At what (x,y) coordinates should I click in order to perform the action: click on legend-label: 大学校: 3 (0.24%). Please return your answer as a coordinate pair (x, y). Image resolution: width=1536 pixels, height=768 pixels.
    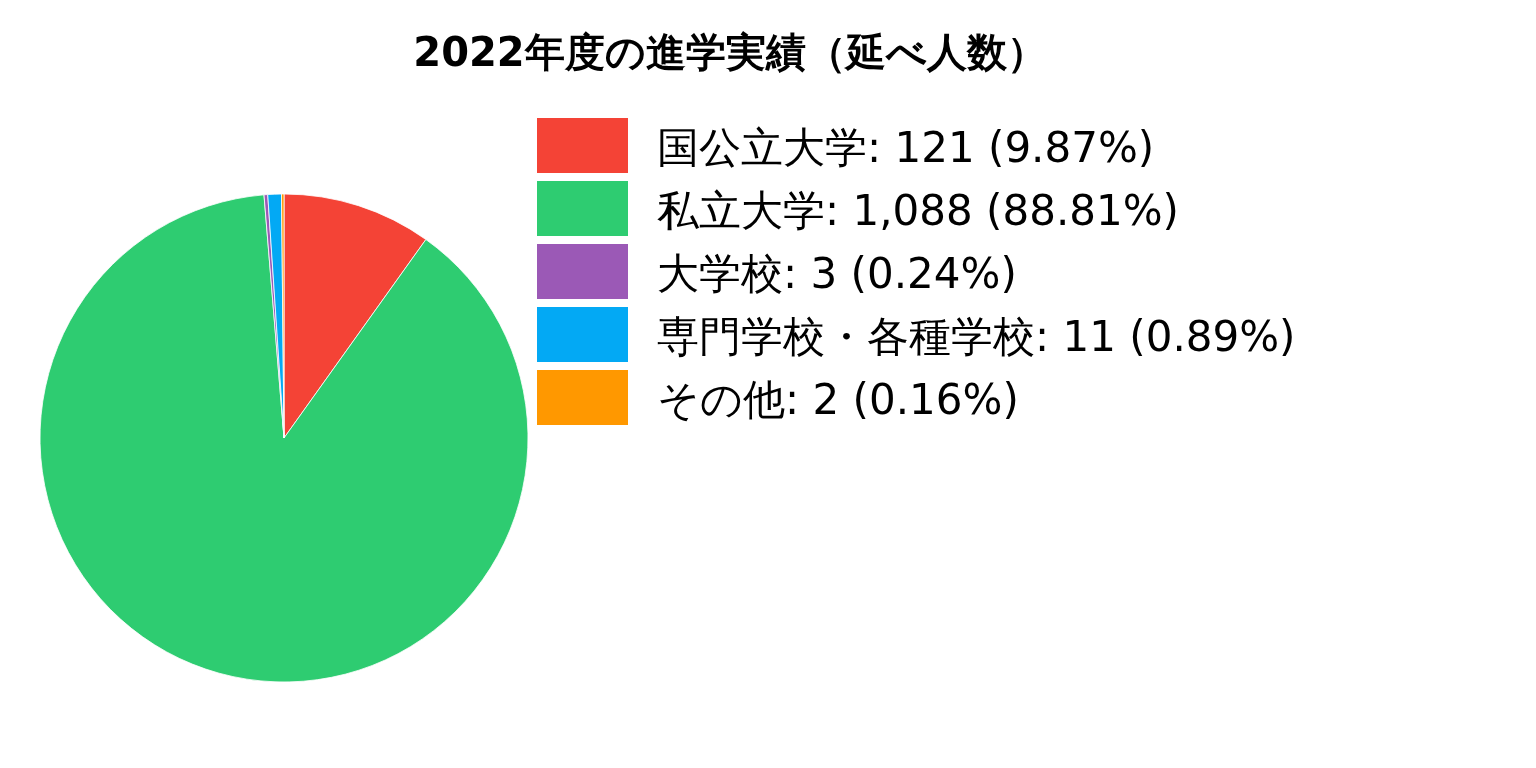
    Looking at the image, I should click on (837, 273).